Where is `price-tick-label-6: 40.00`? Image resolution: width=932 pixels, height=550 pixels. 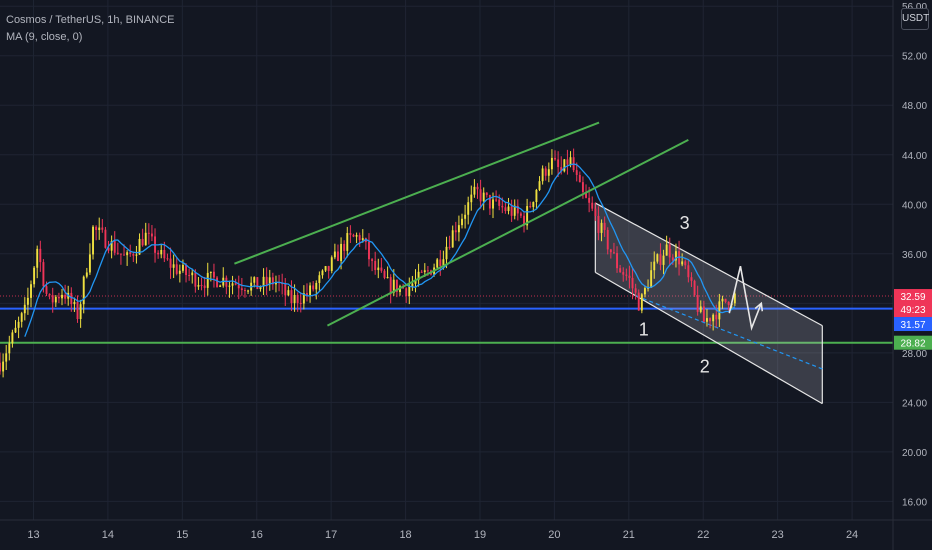
price-tick-label-6: 40.00 is located at coordinates (914, 205).